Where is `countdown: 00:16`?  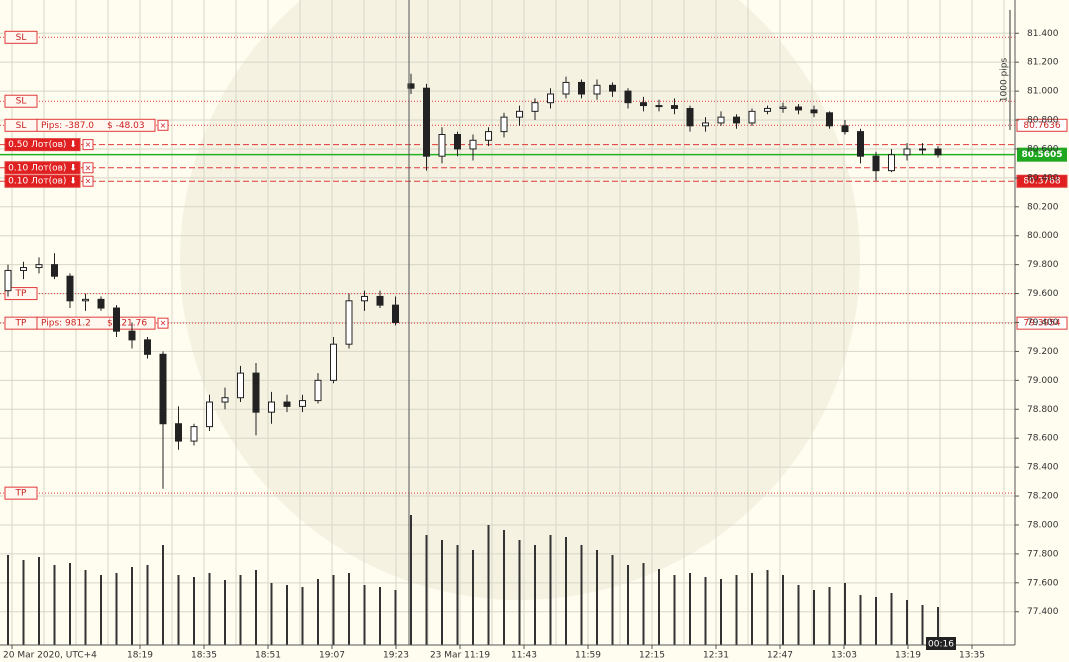 countdown: 00:16 is located at coordinates (941, 645).